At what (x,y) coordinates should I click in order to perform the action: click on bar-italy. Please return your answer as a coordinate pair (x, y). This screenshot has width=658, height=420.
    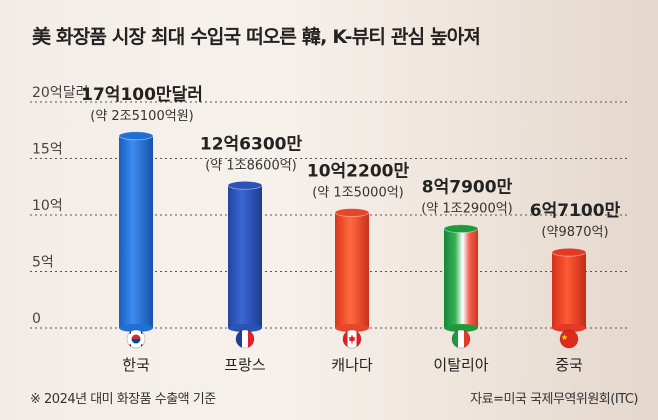
    Looking at the image, I should click on (461, 278).